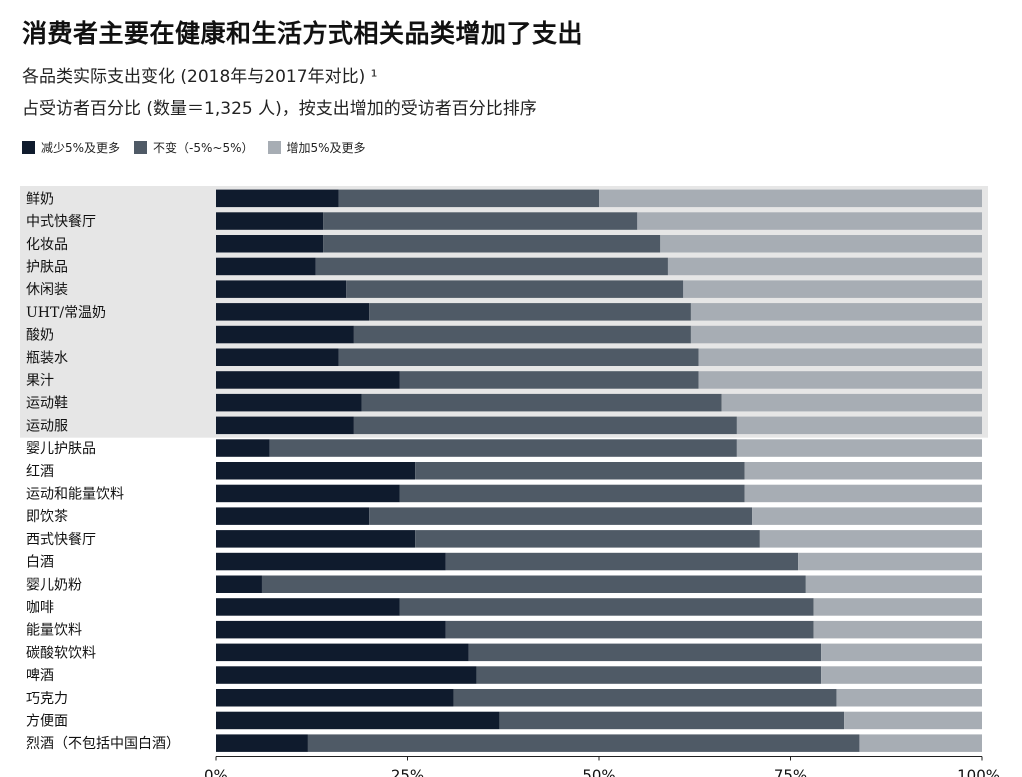 This screenshot has width=1022, height=777. What do you see at coordinates (141, 147) in the screenshot?
I see `legend-swatch-unchanged` at bounding box center [141, 147].